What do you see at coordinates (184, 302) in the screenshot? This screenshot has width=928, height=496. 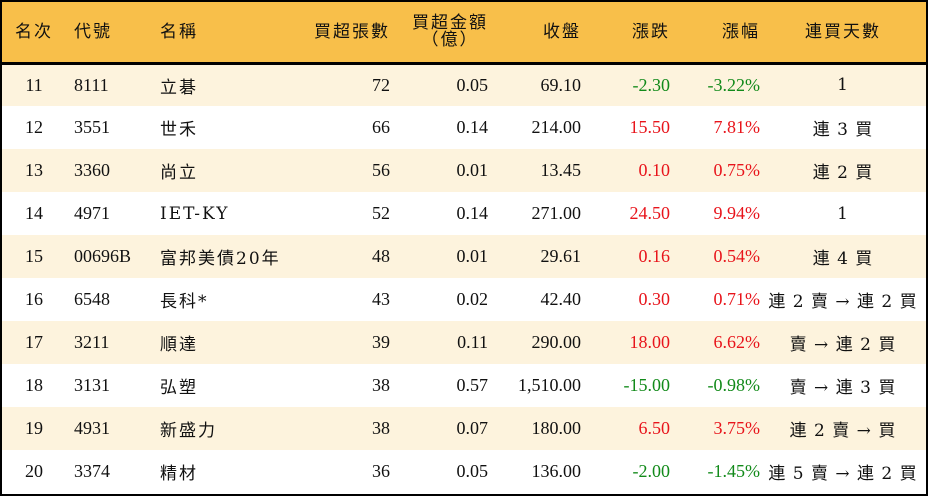 I see `cell-name: 長科*` at bounding box center [184, 302].